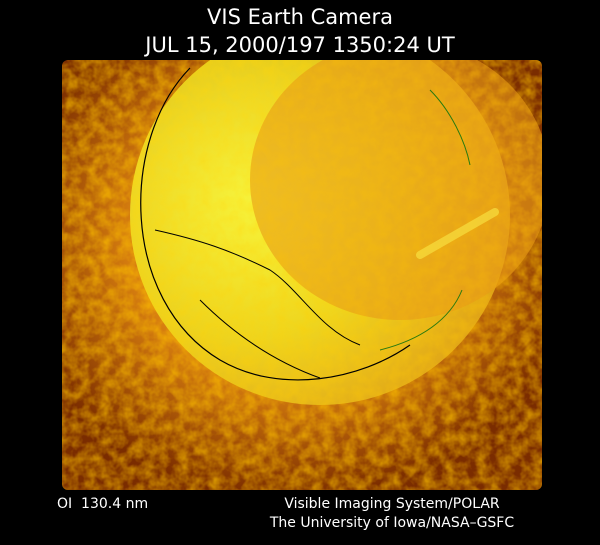 The image size is (600, 545). I want to click on image-timestamp: JUL 15, 2000/197 1350:24 UT, so click(299, 45).